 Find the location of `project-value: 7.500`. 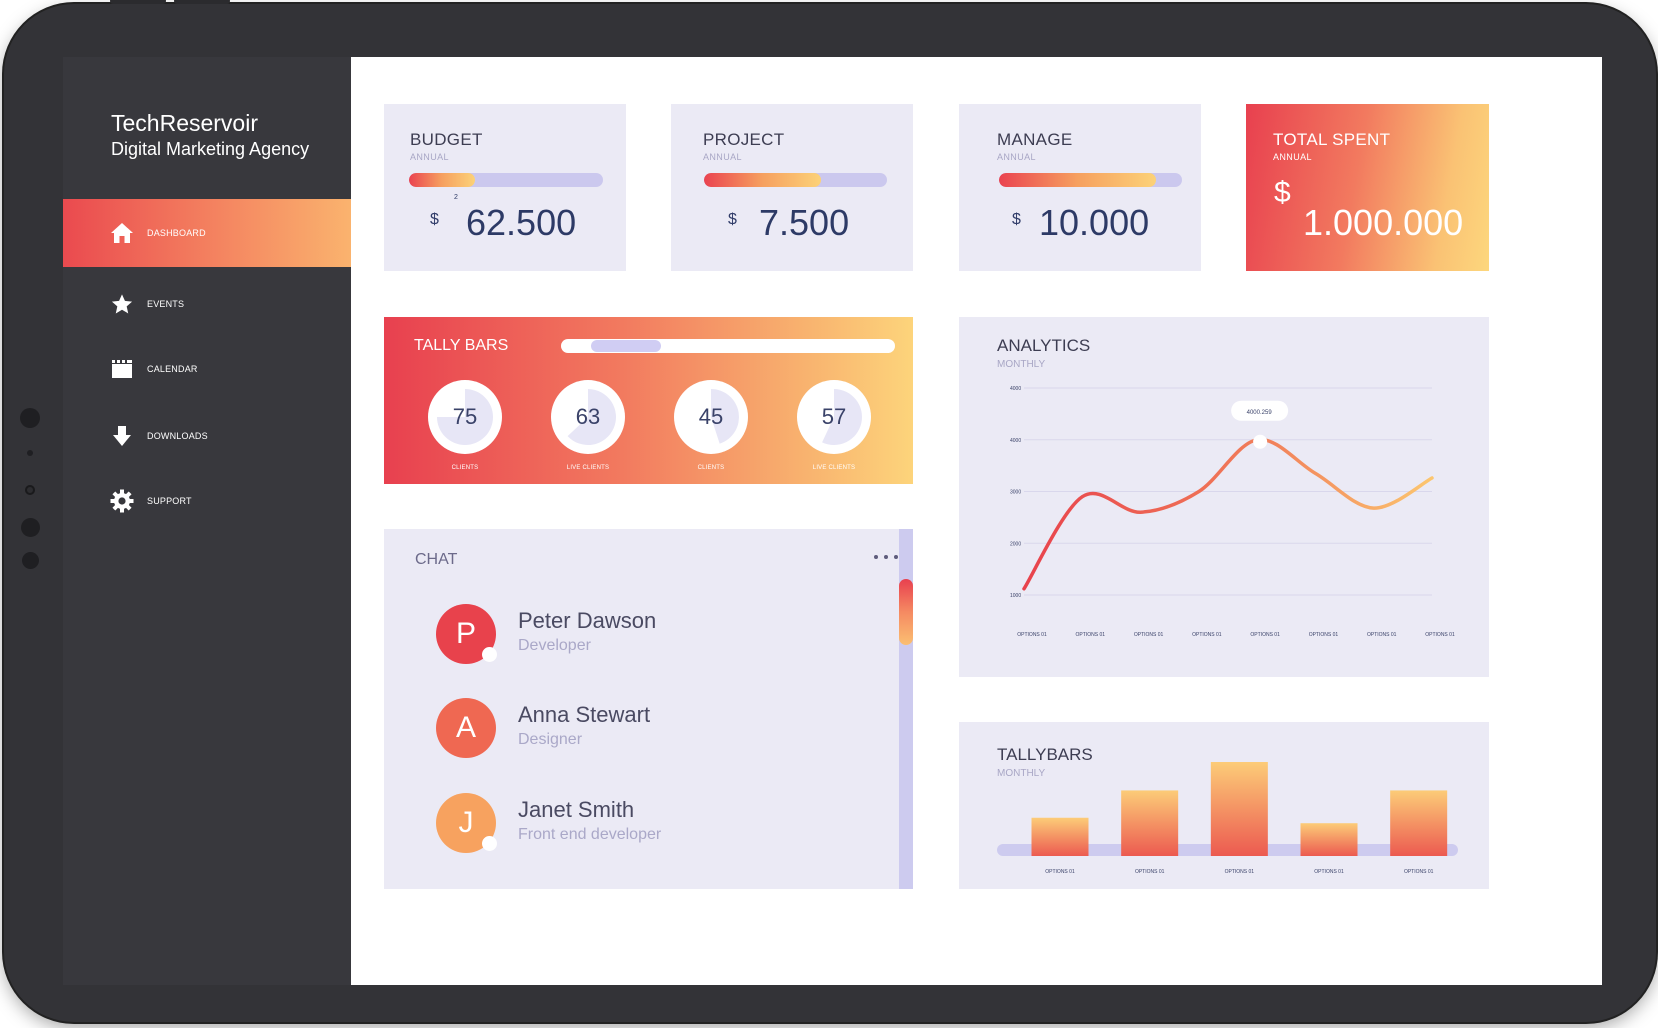

project-value: 7.500 is located at coordinates (804, 222).